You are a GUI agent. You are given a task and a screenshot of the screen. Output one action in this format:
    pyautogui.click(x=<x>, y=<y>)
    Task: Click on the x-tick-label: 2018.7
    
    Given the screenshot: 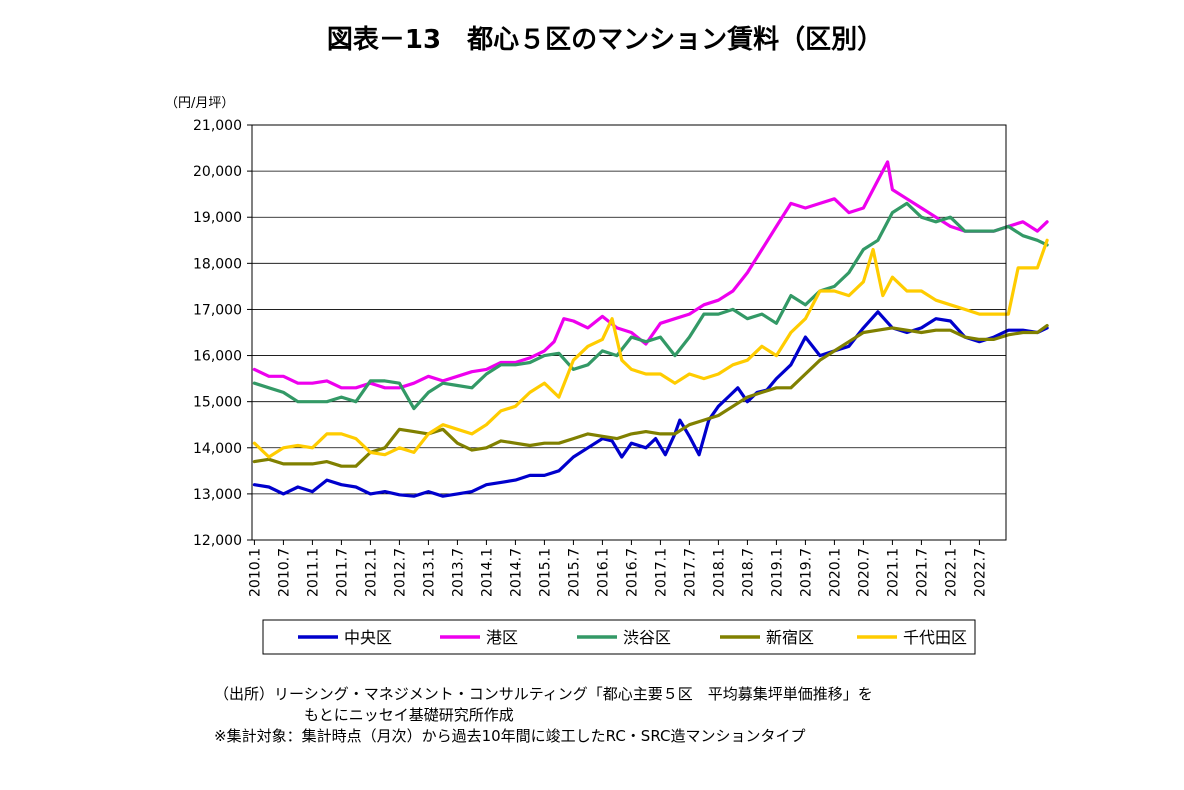 What is the action you would take?
    pyautogui.click(x=748, y=572)
    